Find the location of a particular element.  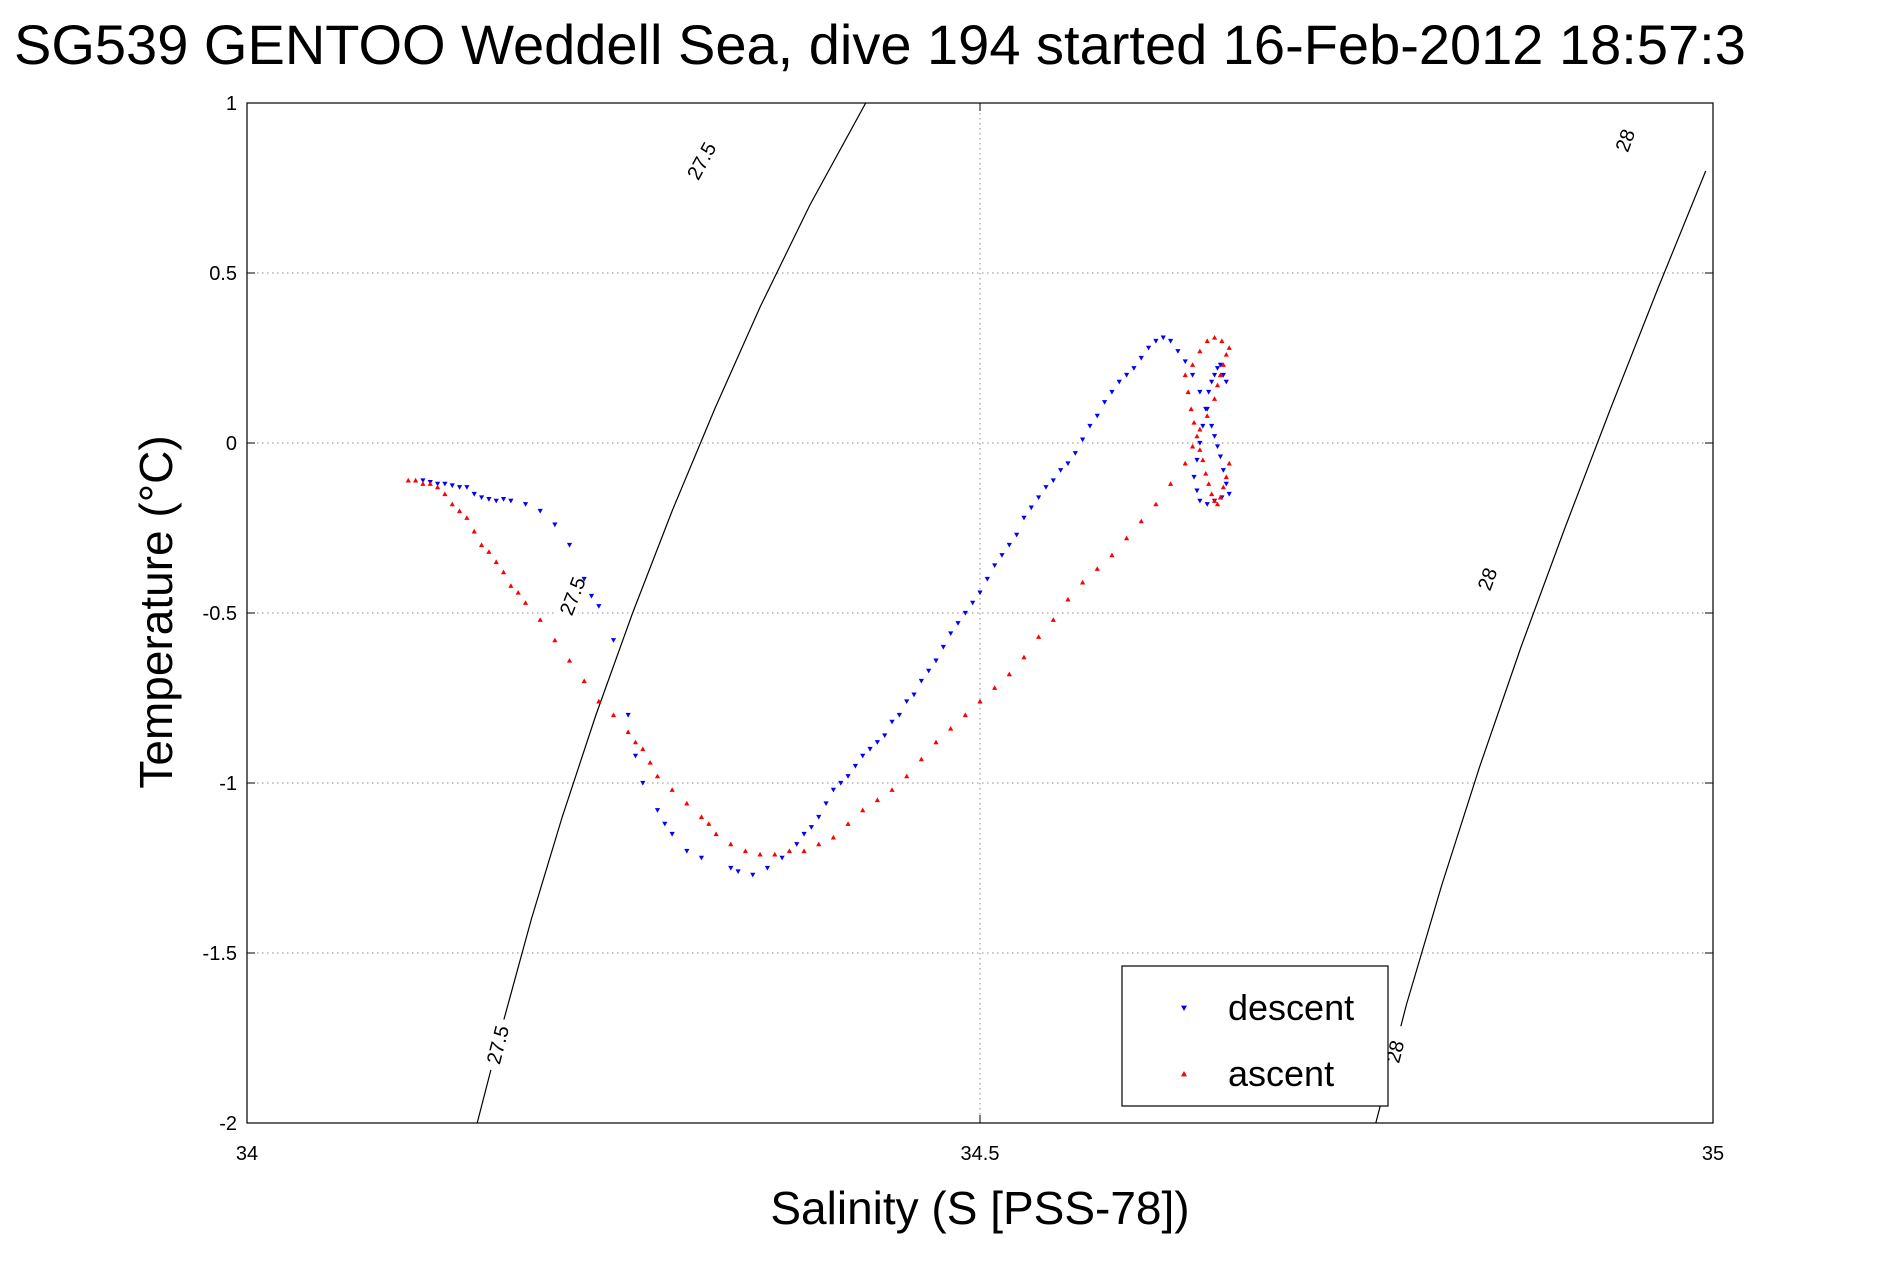

contour-label: 27.5 is located at coordinates (498, 1044).